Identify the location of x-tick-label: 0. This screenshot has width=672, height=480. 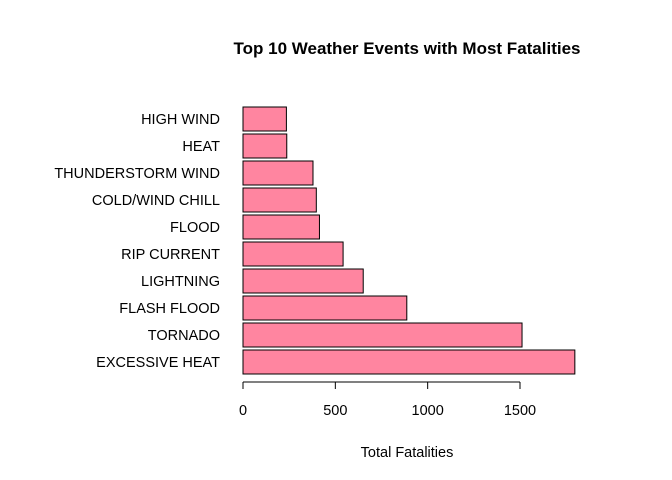
(243, 411).